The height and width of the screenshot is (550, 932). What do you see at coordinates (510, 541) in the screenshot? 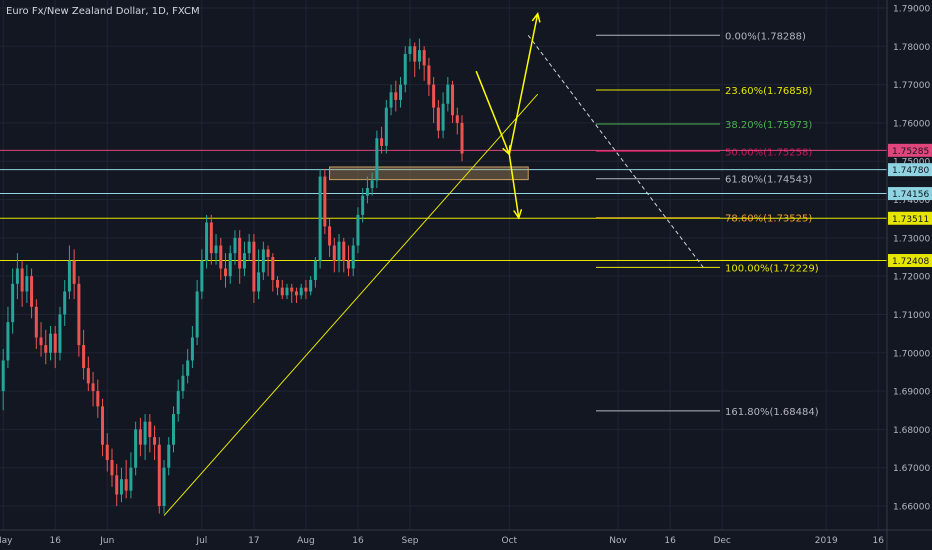
I see `time-tick-label: Oct` at bounding box center [510, 541].